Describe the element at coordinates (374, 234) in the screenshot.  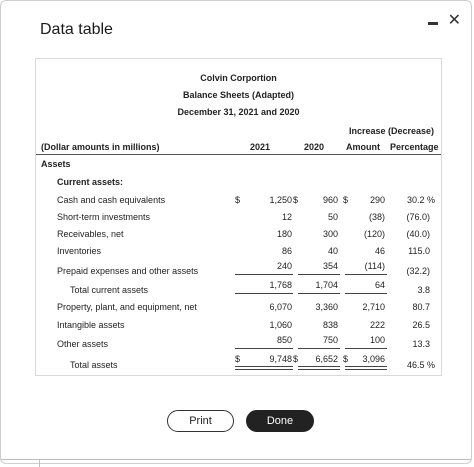
I see `row-amount-receivables: (120)` at that location.